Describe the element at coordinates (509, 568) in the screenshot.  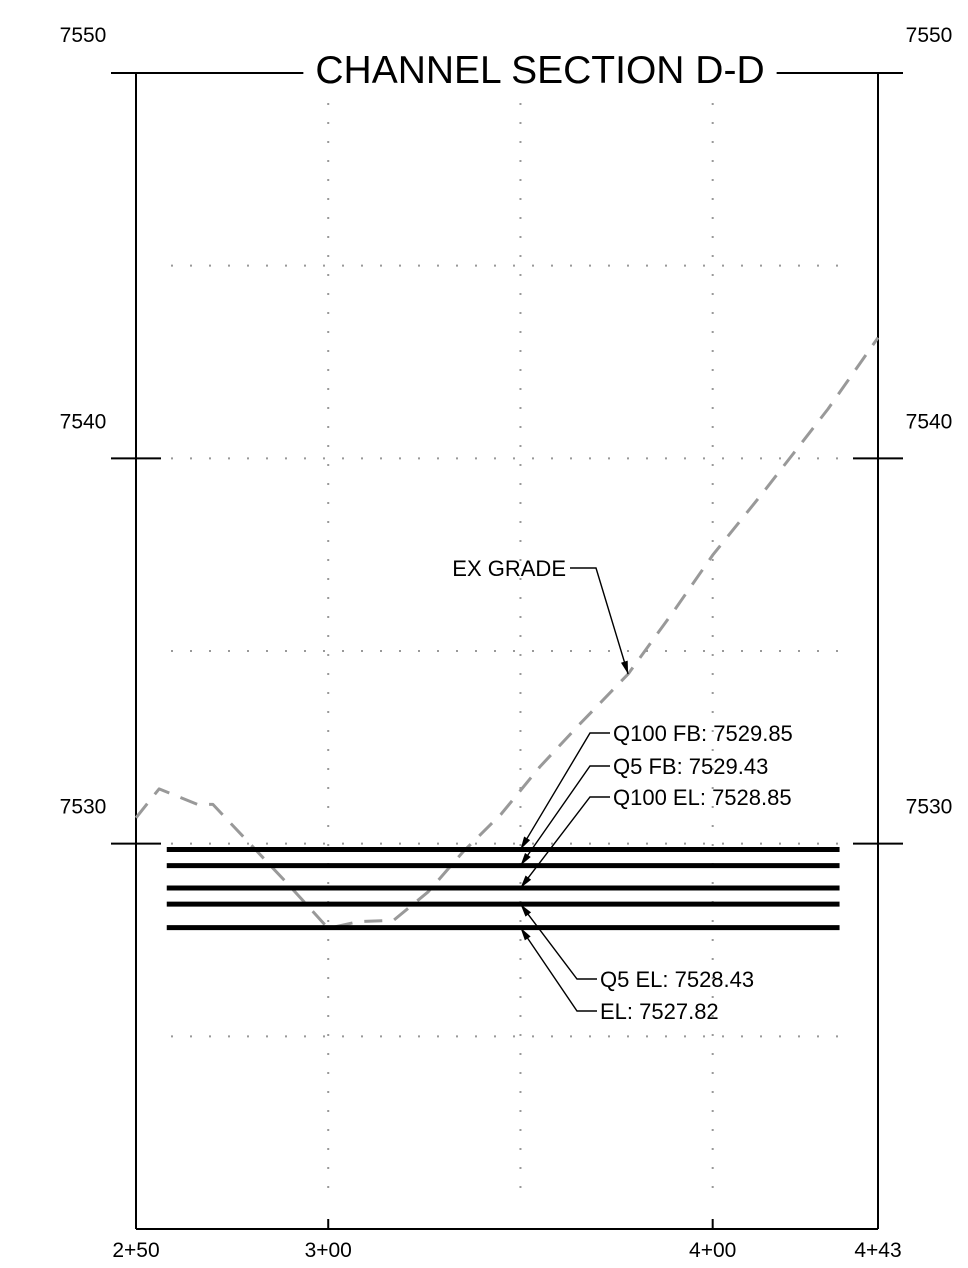
I see `annotation-label: EX GRADE` at that location.